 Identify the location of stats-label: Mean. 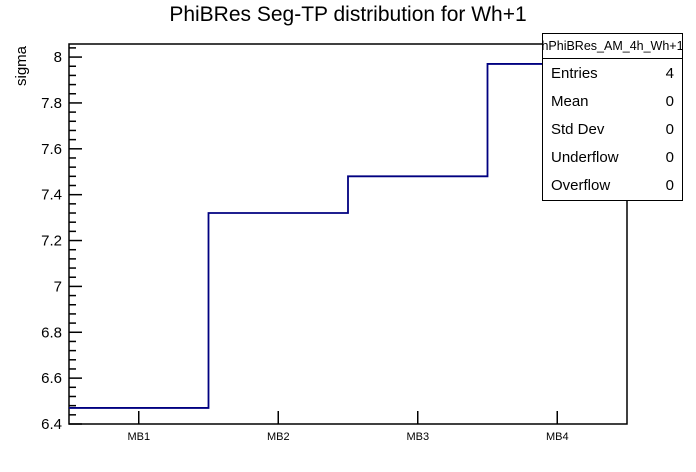
(570, 101).